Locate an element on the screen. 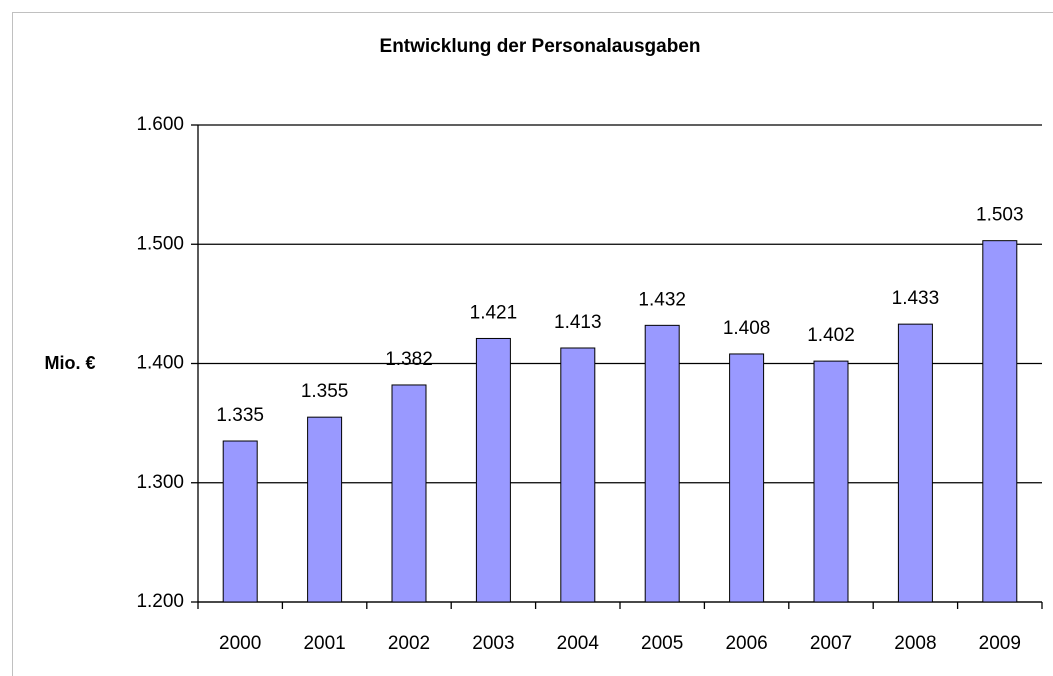  x-tick-label: 2000 is located at coordinates (240, 643).